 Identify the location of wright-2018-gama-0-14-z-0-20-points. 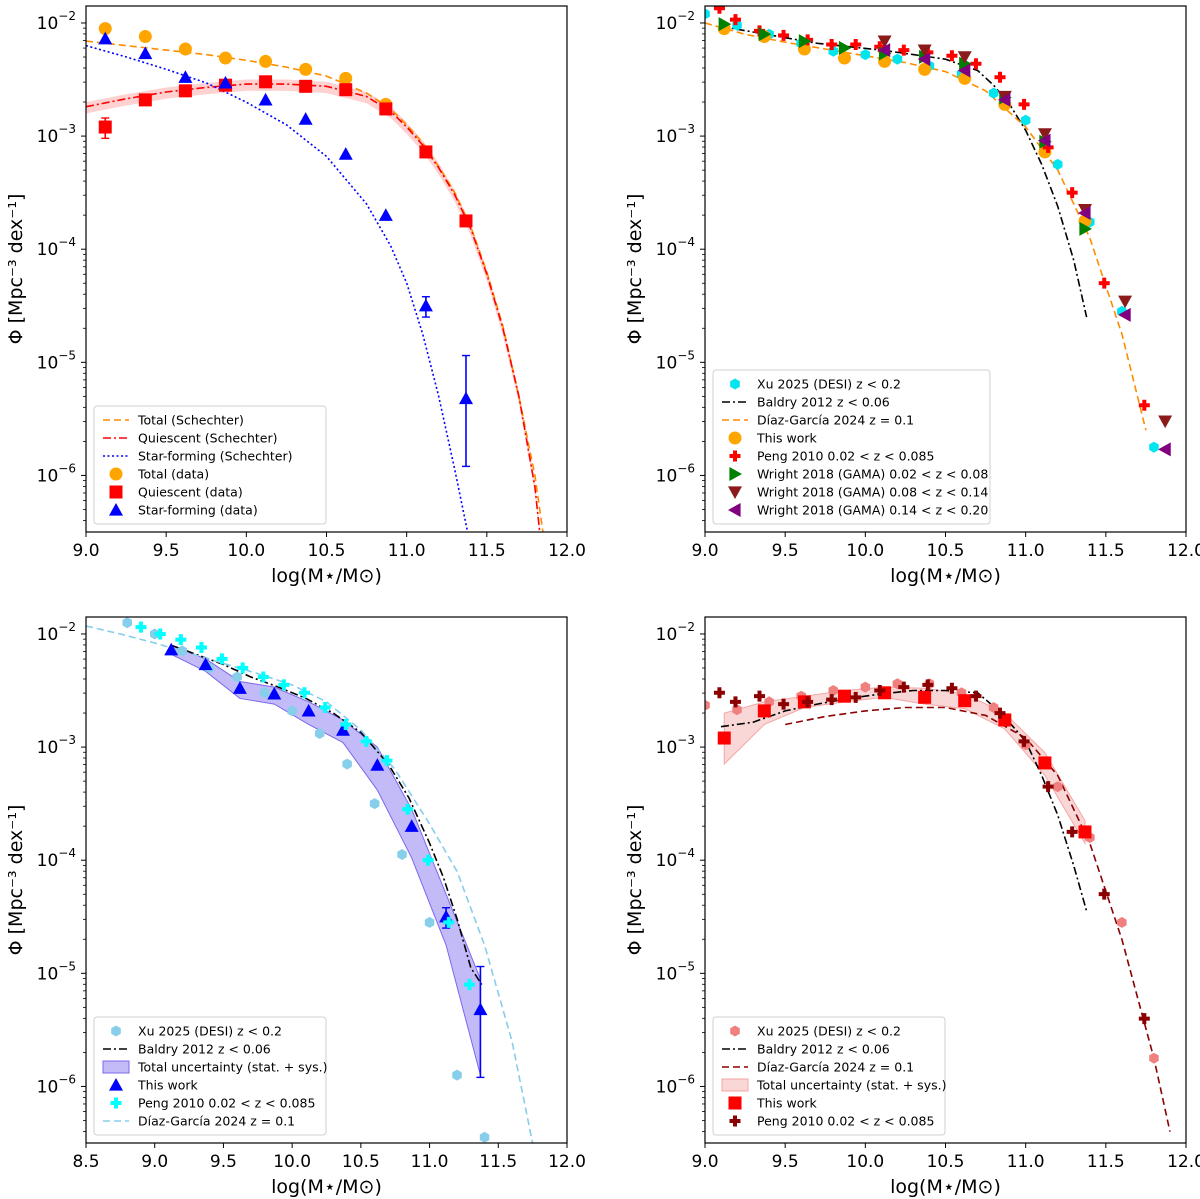
(1024, 250).